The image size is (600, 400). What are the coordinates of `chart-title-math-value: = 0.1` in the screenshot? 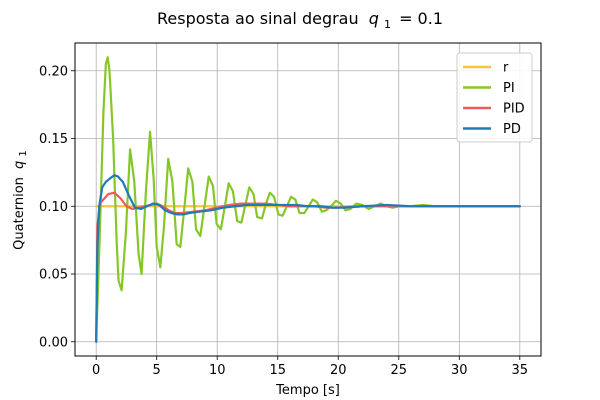 It's located at (421, 18).